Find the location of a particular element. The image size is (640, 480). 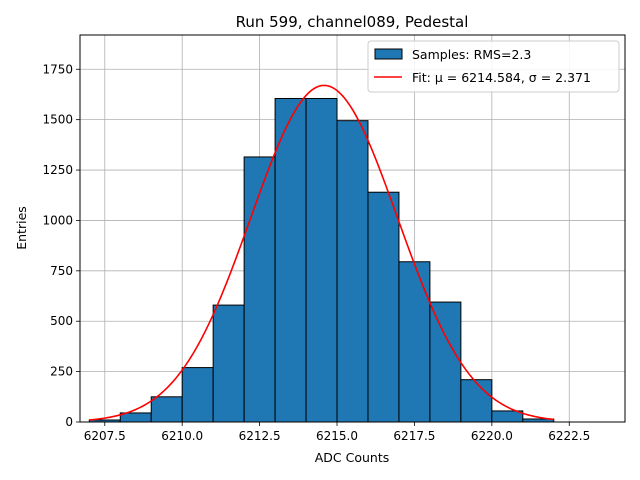

legend-label-samples: Samples: RMS=2.3 is located at coordinates (471, 54).